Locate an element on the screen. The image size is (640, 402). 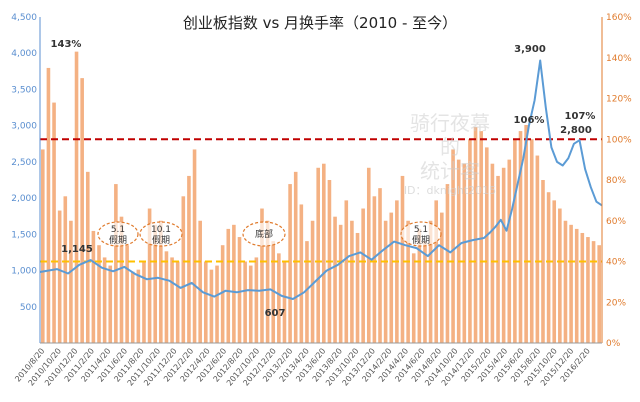
annotation-label: 607 is located at coordinates (275, 313).